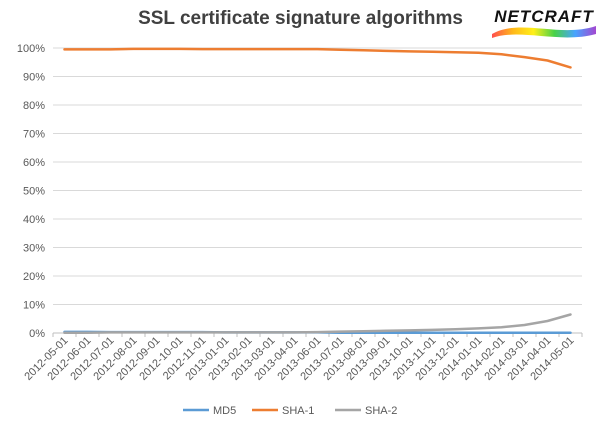 The height and width of the screenshot is (431, 601). Describe the element at coordinates (34, 163) in the screenshot. I see `y-tick-label: 60%` at that location.